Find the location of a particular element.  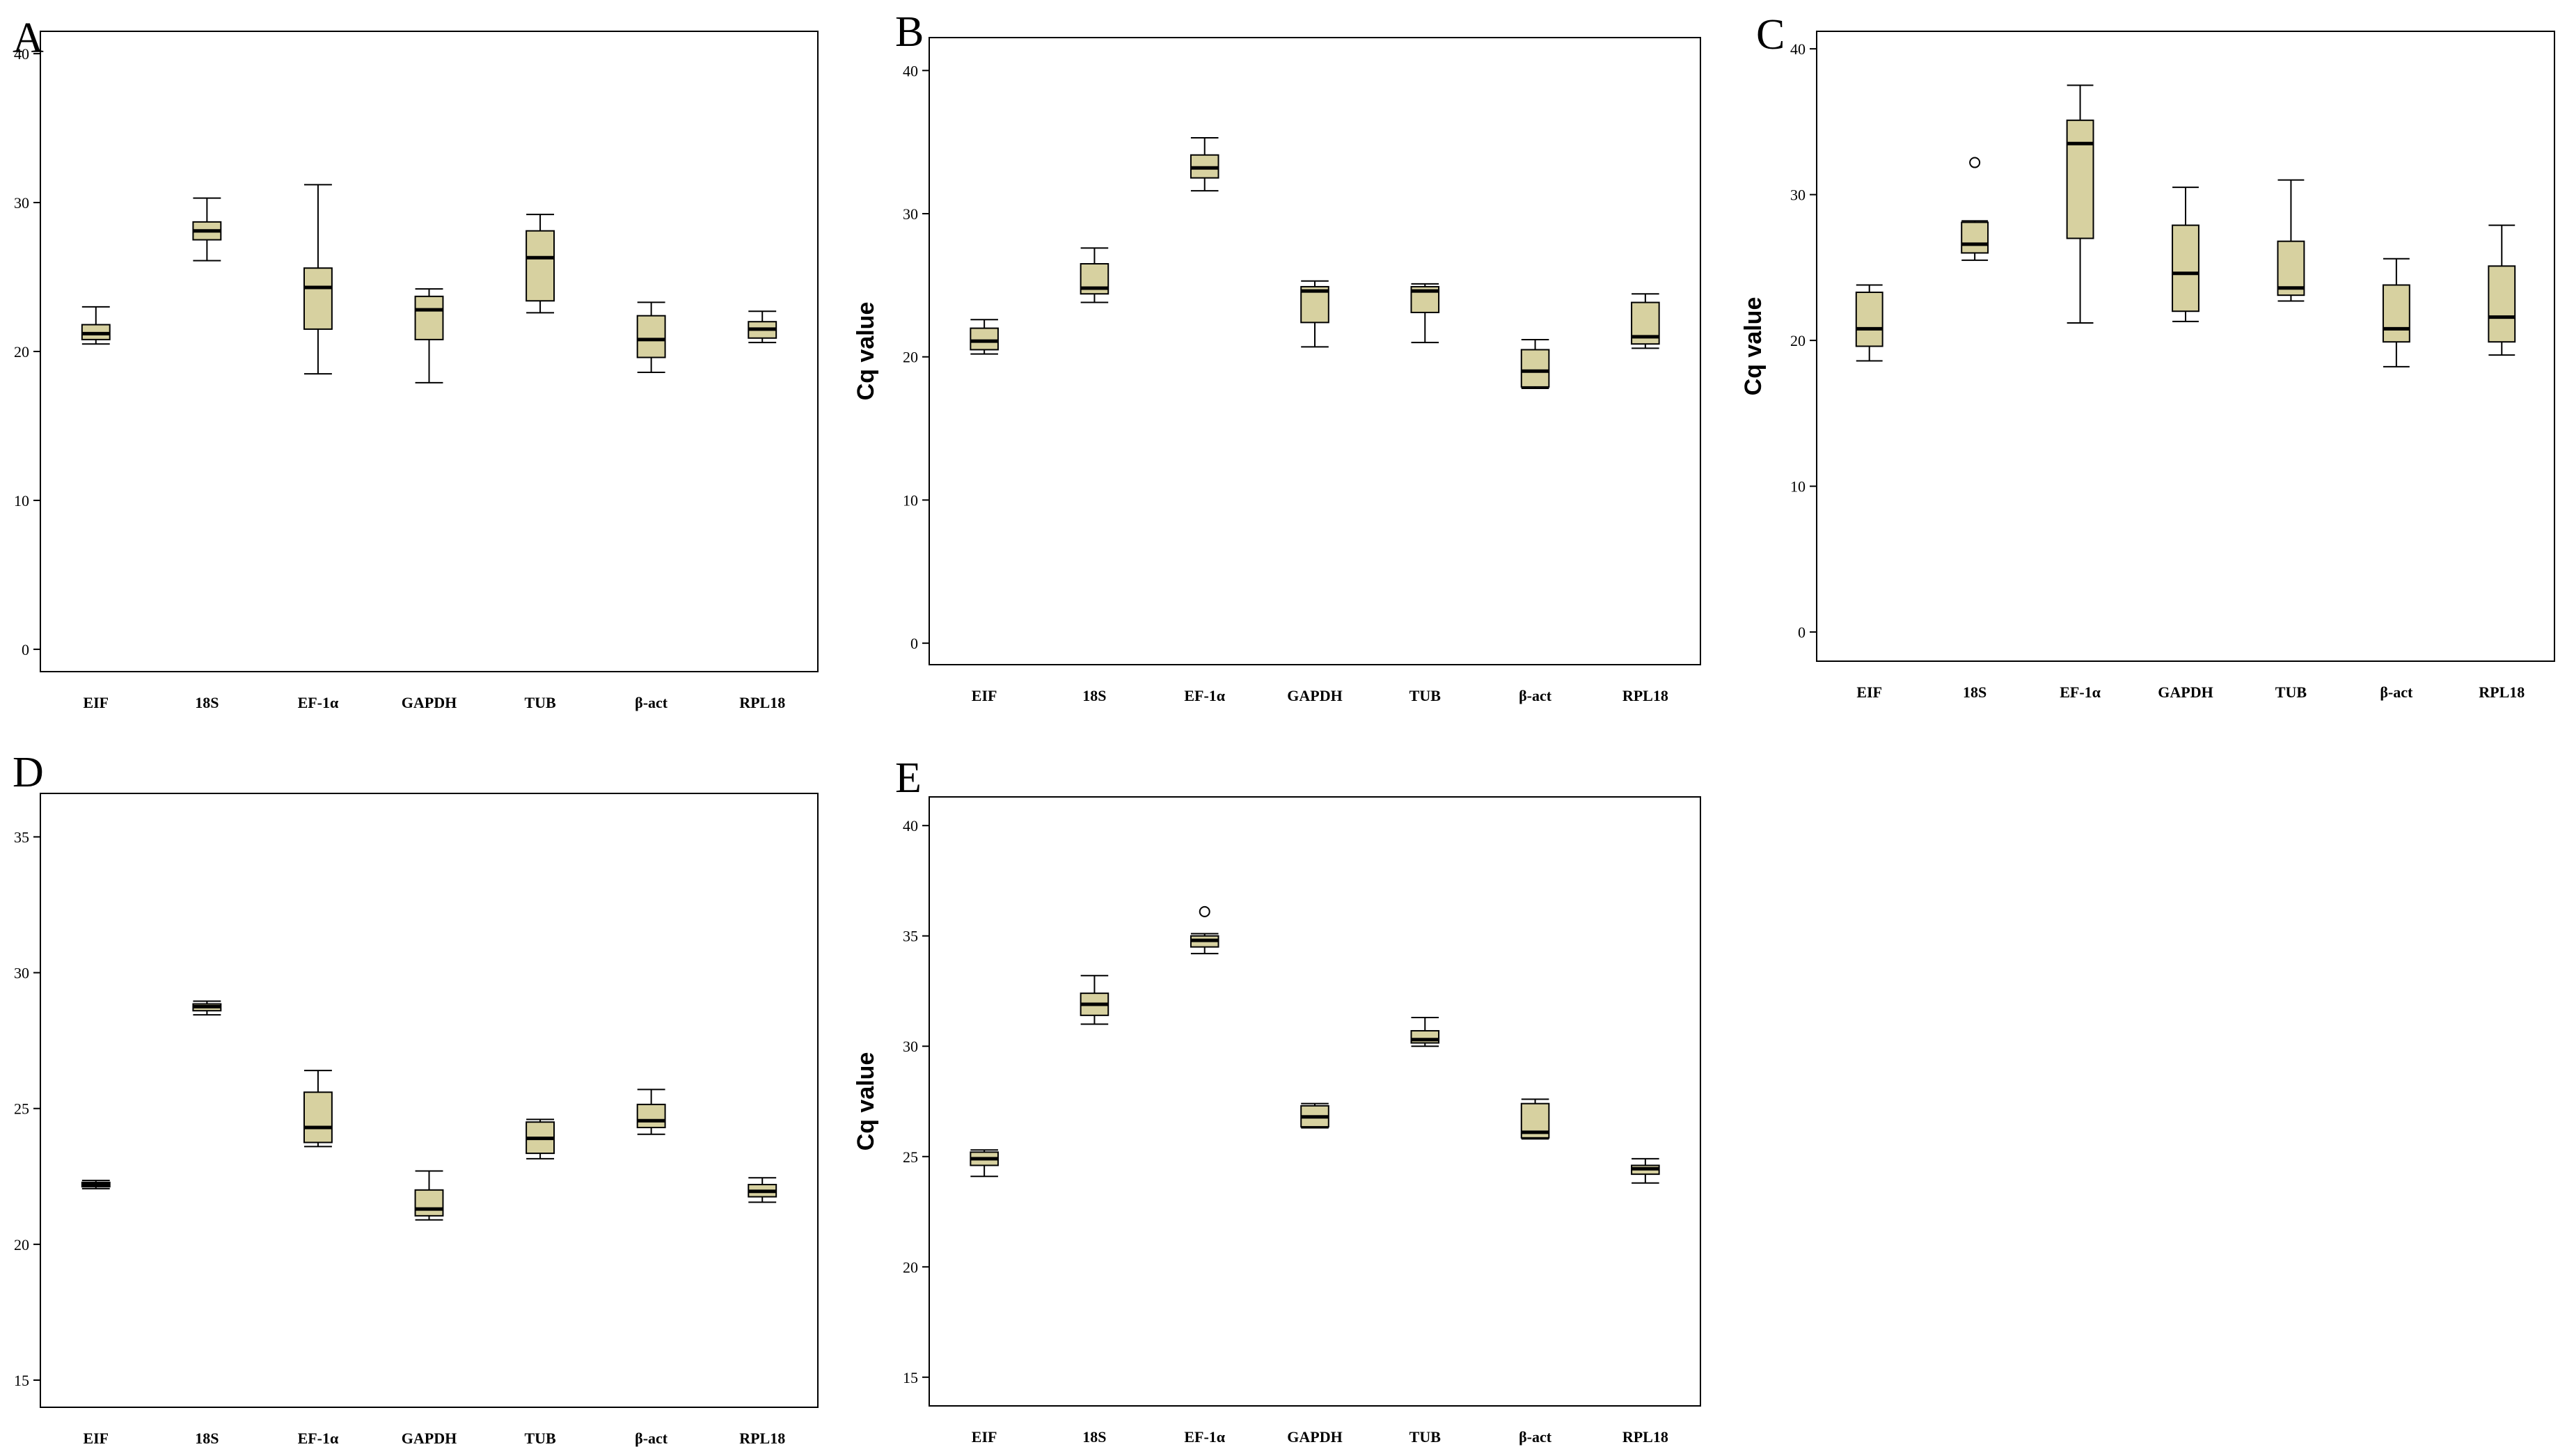

outlier-point is located at coordinates (1204, 911).